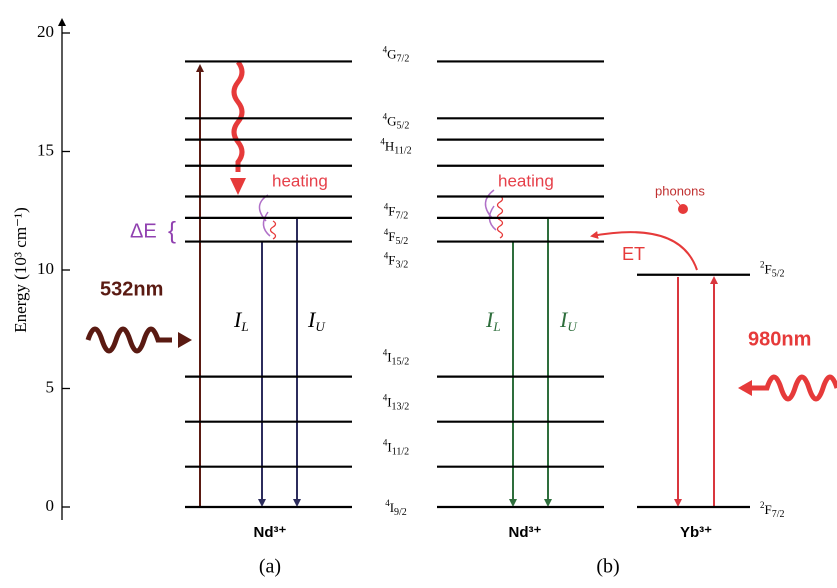  What do you see at coordinates (400, 512) in the screenshot?
I see `term-j: 9/2` at bounding box center [400, 512].